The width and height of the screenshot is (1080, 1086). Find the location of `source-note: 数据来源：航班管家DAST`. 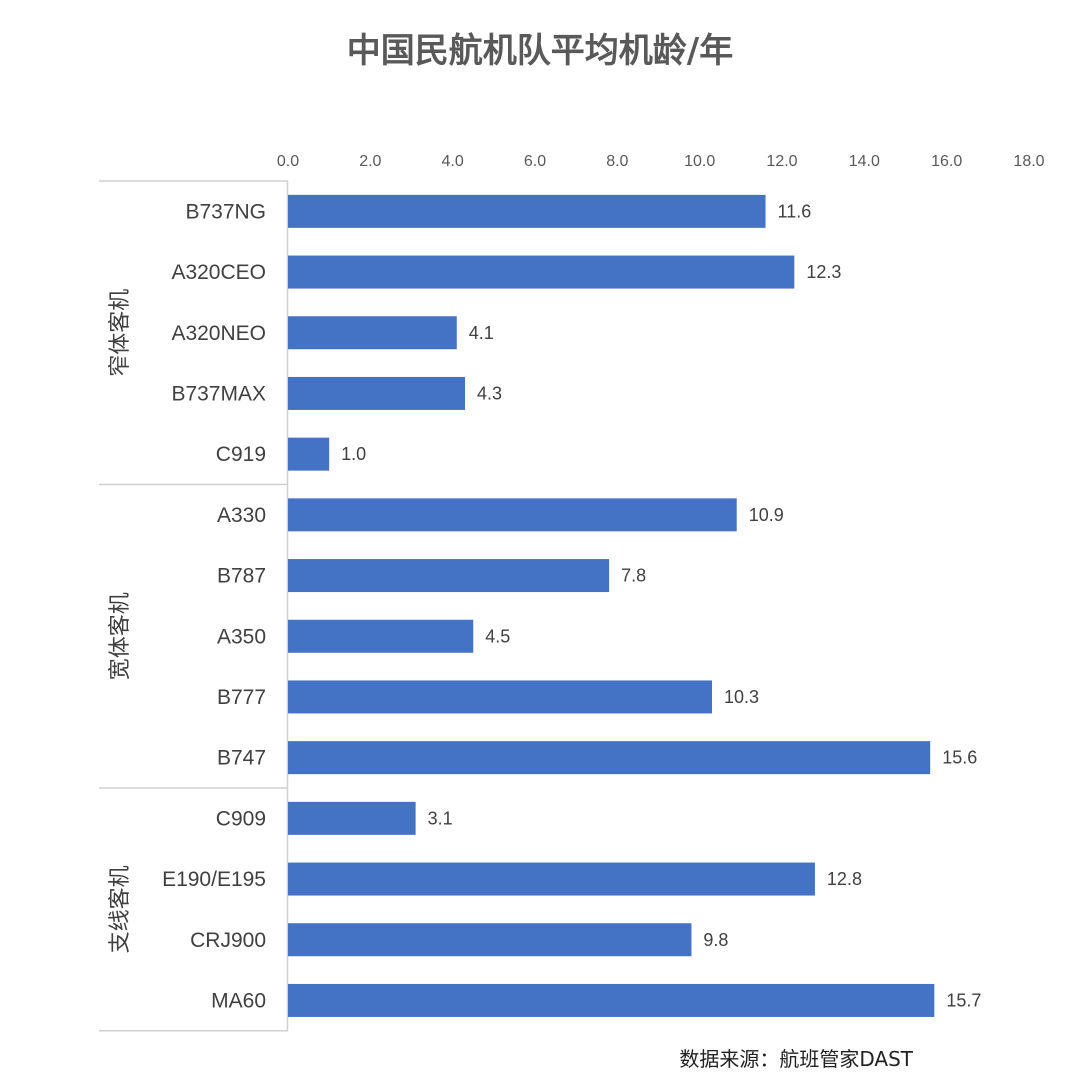

source-note: 数据来源：航班管家DAST is located at coordinates (796, 1059).